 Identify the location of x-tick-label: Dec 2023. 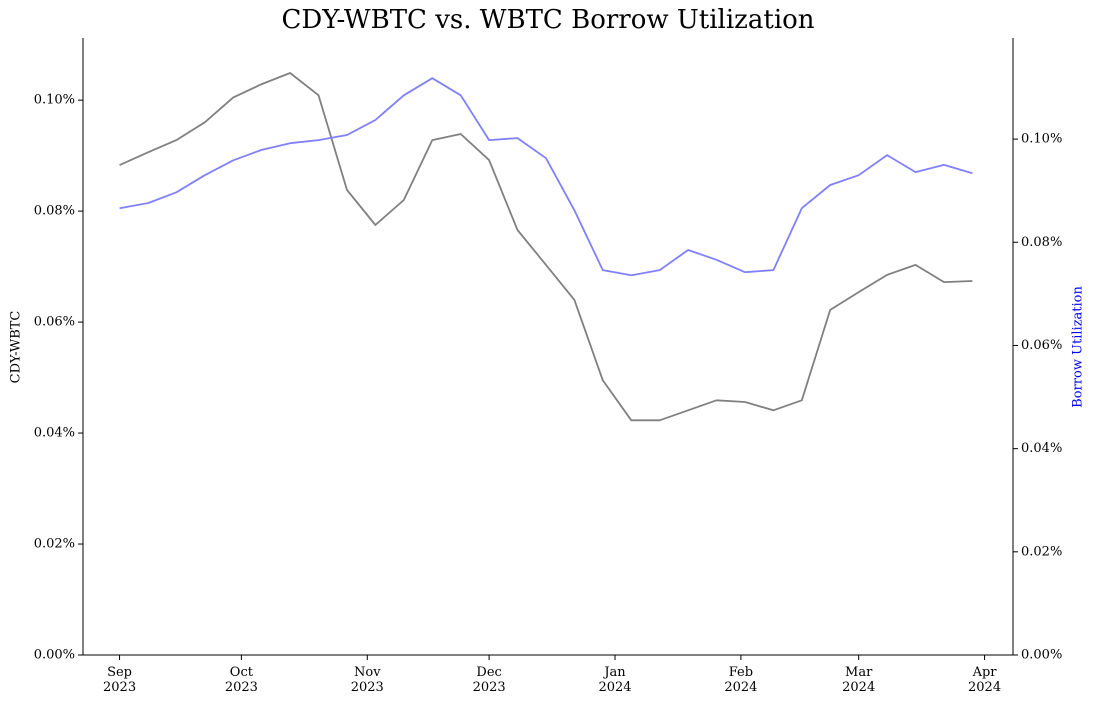
(489, 680).